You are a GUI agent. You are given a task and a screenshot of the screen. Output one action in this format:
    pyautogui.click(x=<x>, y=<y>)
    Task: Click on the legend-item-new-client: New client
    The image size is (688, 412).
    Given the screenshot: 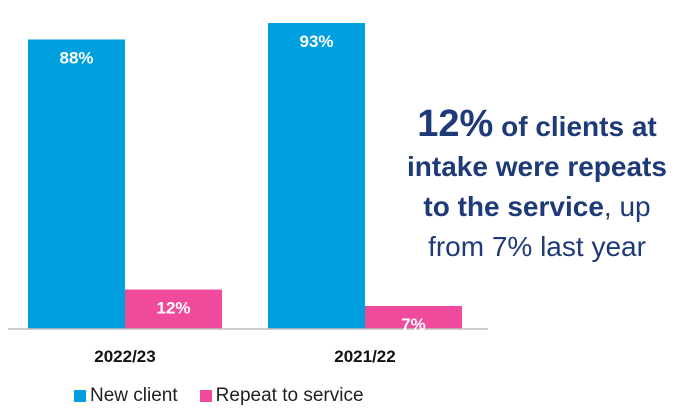 What is the action you would take?
    pyautogui.click(x=126, y=396)
    